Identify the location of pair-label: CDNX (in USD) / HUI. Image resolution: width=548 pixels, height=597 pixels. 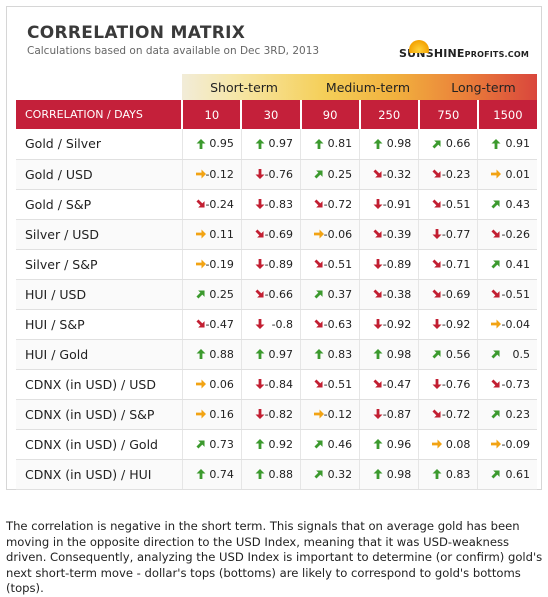
(99, 474).